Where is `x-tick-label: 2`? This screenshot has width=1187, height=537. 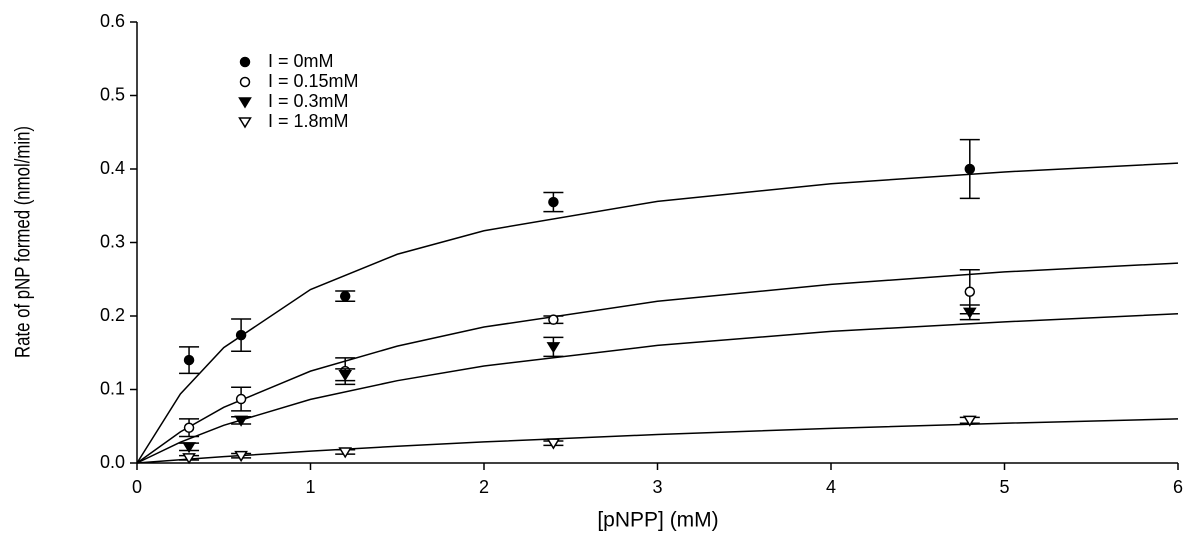
x-tick-label: 2 is located at coordinates (484, 487).